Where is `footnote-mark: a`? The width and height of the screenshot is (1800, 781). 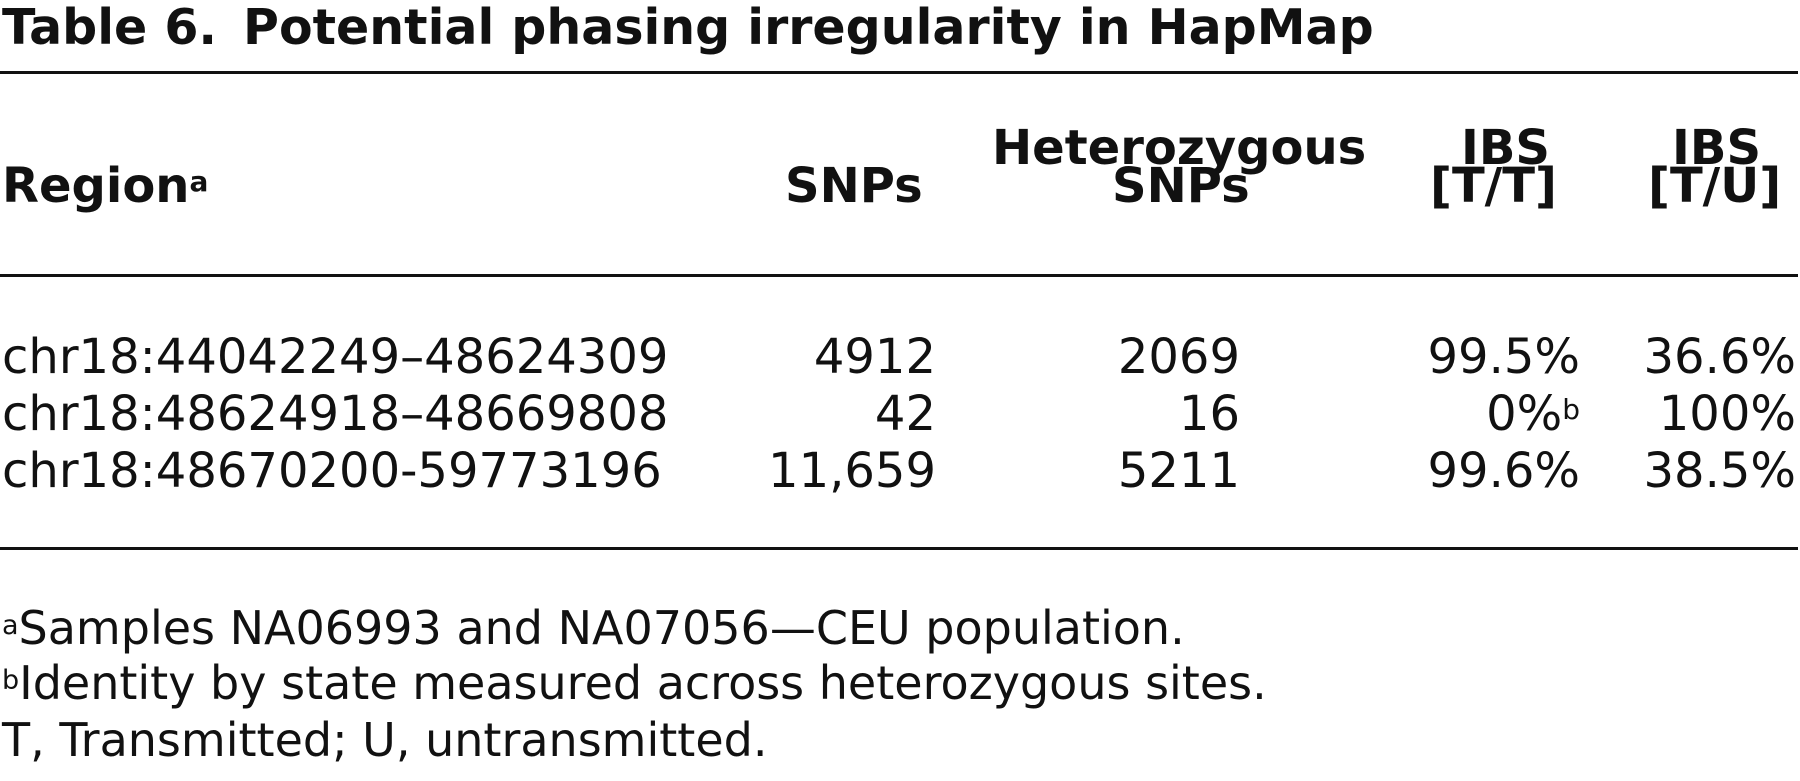 footnote-mark: a is located at coordinates (10, 625).